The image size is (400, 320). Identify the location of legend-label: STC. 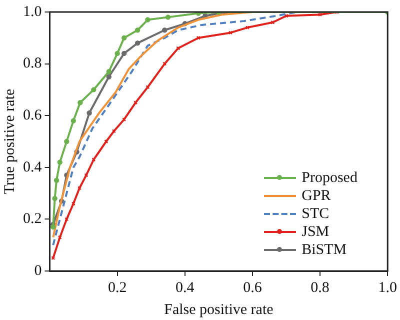
(316, 214).